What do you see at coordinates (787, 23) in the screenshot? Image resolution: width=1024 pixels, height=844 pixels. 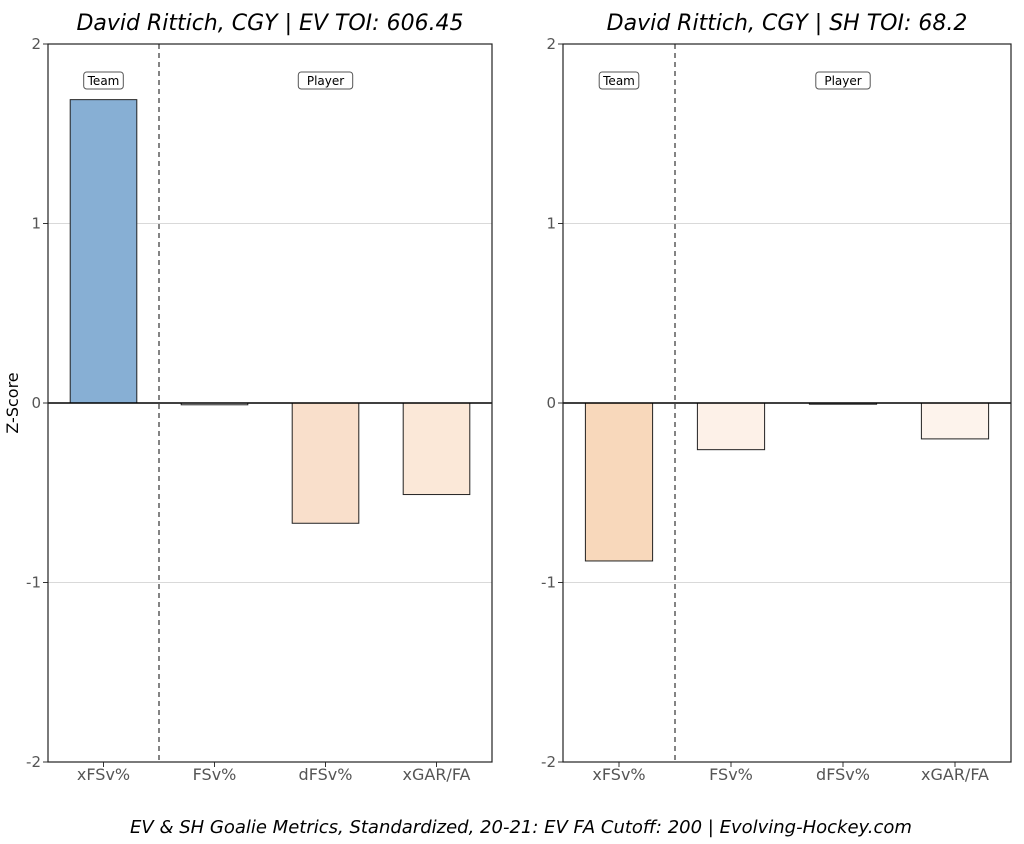 I see `chart-title: David Rittich, CGY | SH TOI: 68.2` at bounding box center [787, 23].